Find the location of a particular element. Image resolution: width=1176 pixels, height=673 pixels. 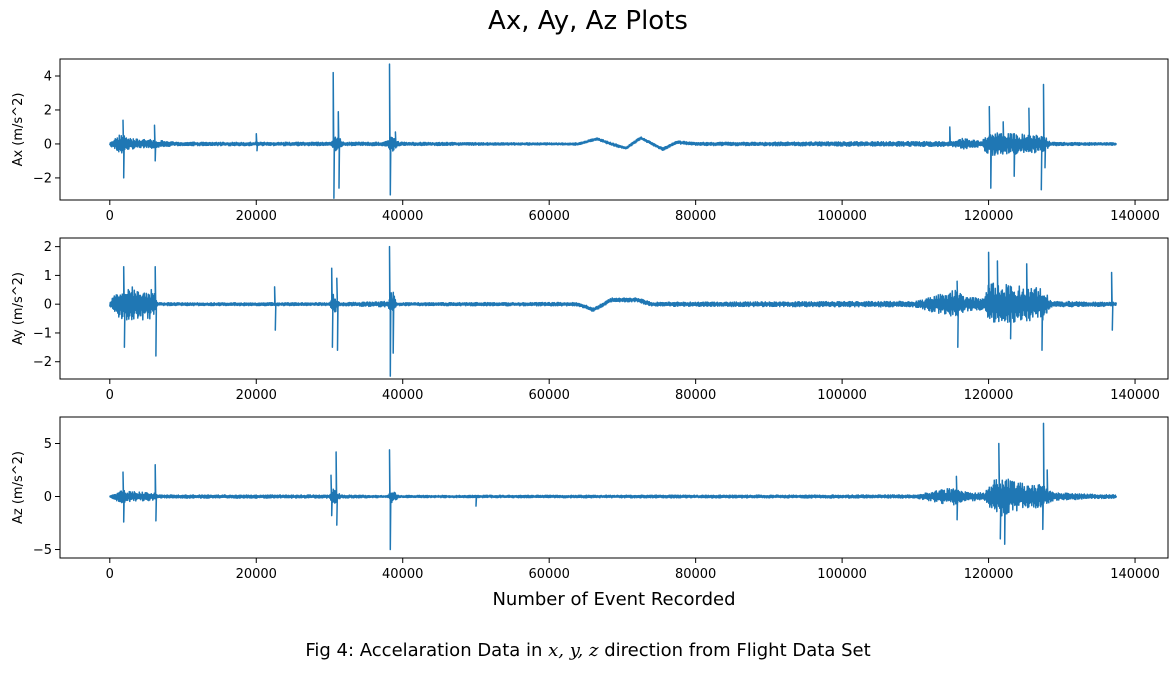

y-axis-label: Ay (m/s^2) is located at coordinates (18, 308).